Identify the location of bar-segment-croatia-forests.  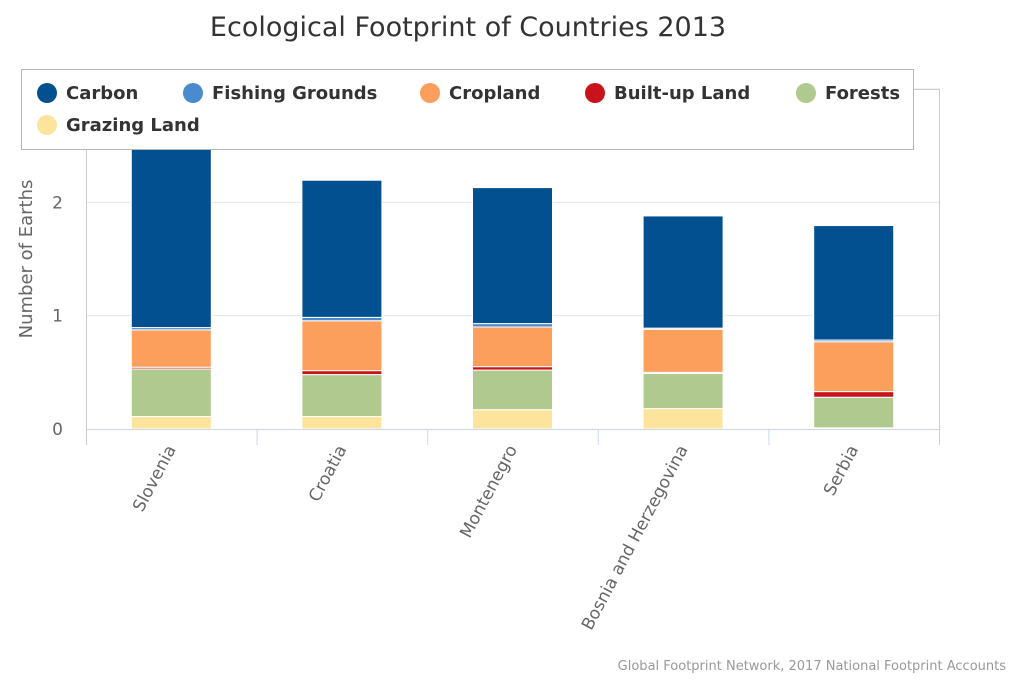
(342, 396).